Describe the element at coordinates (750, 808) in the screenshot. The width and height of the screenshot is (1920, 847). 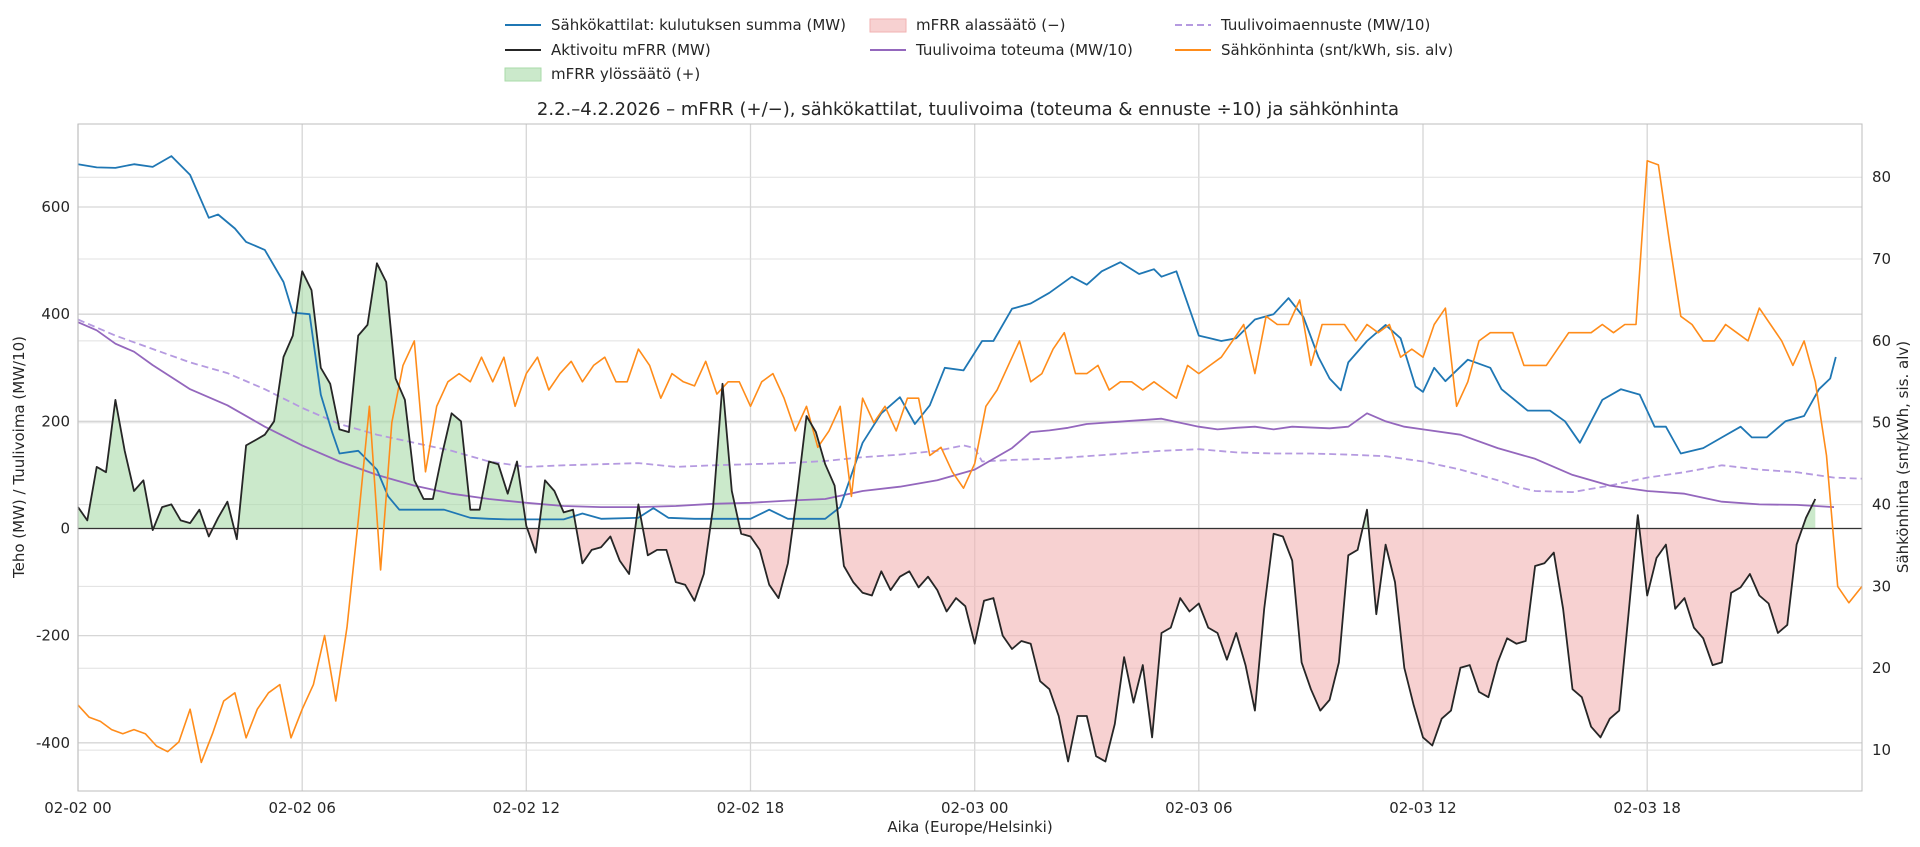
I see `x-tick-label: 02-02 18` at that location.